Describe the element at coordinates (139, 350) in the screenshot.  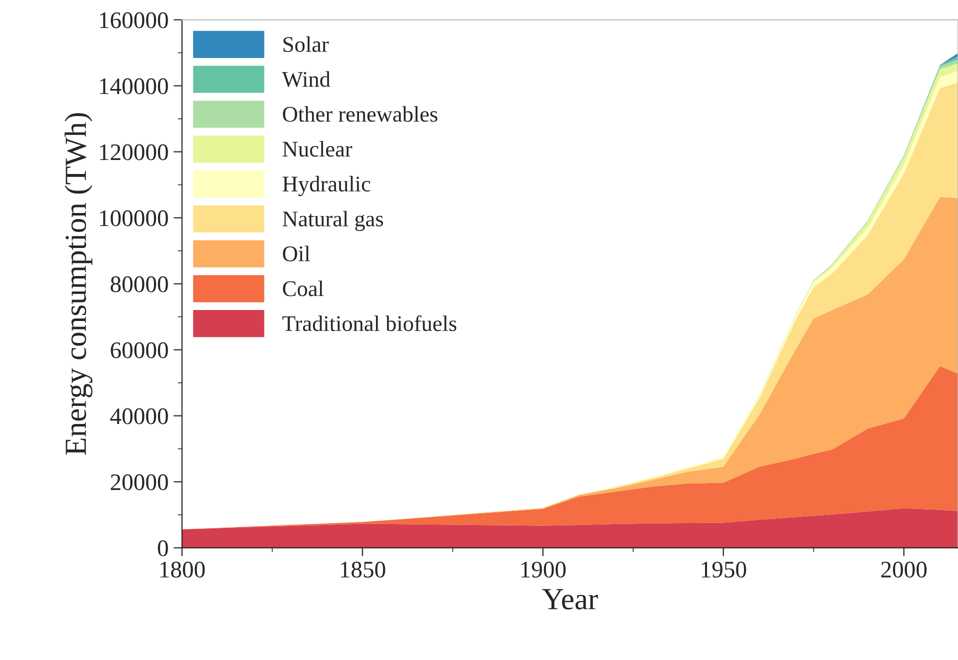
I see `y-tick-label: 60000` at that location.